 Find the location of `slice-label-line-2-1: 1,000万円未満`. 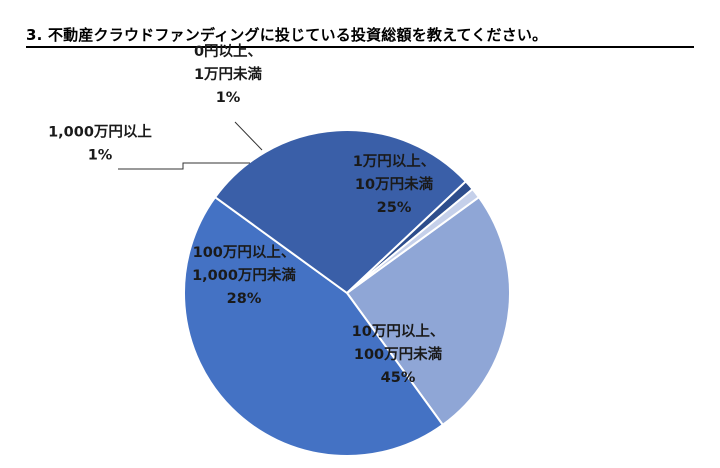

slice-label-line-2-1: 1,000万円未満 is located at coordinates (244, 275).